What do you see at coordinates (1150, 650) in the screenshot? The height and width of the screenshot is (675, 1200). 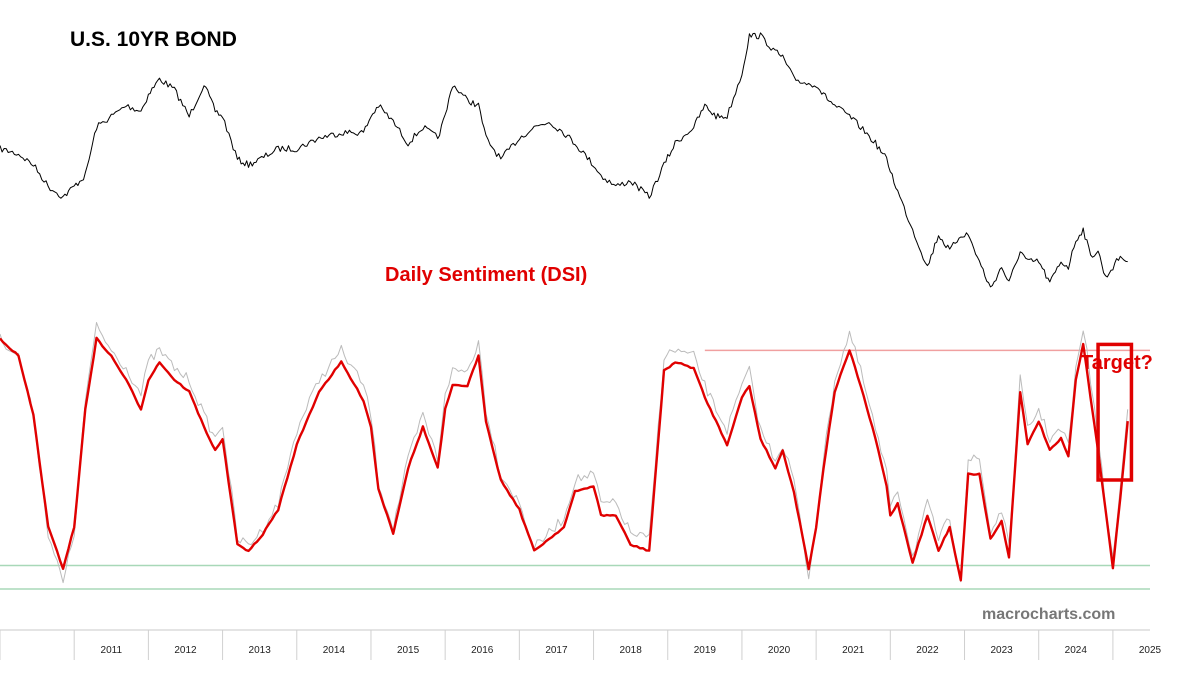 I see `x-tick-label: 2025` at bounding box center [1150, 650].